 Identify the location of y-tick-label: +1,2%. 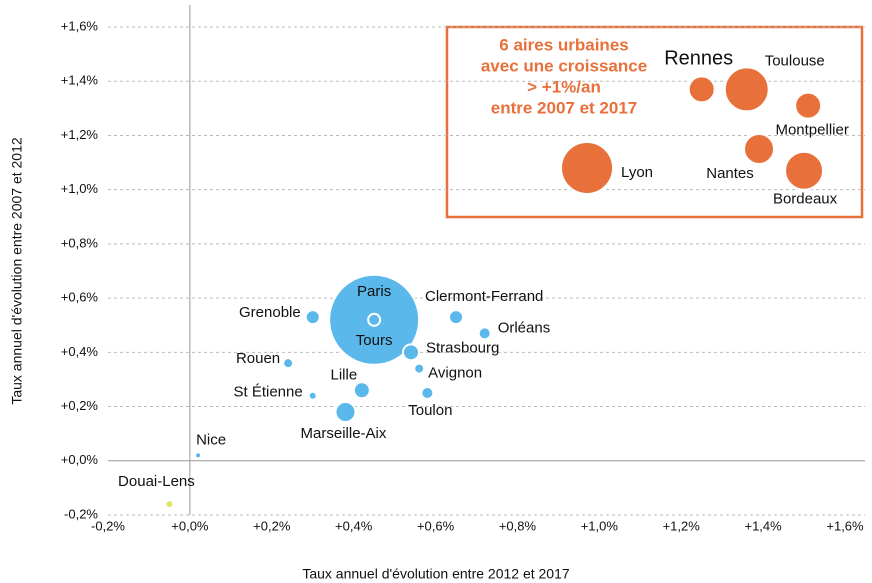
(80, 134).